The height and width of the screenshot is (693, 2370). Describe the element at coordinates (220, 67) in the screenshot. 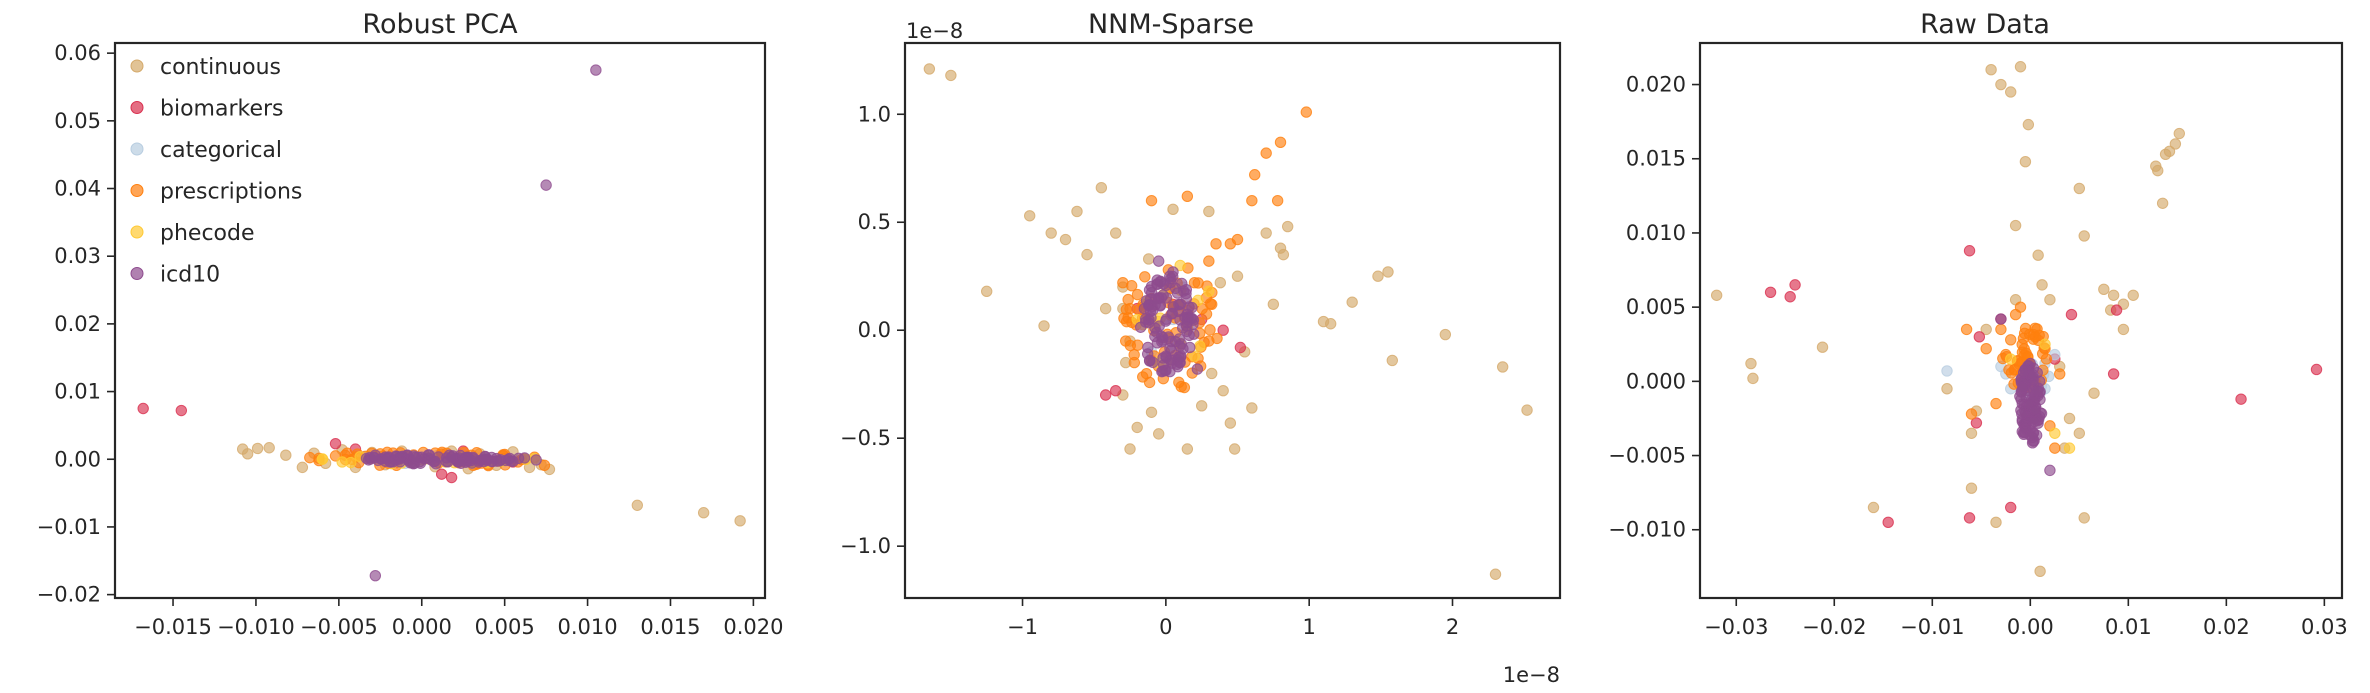

I see `legend-label: continuous` at that location.